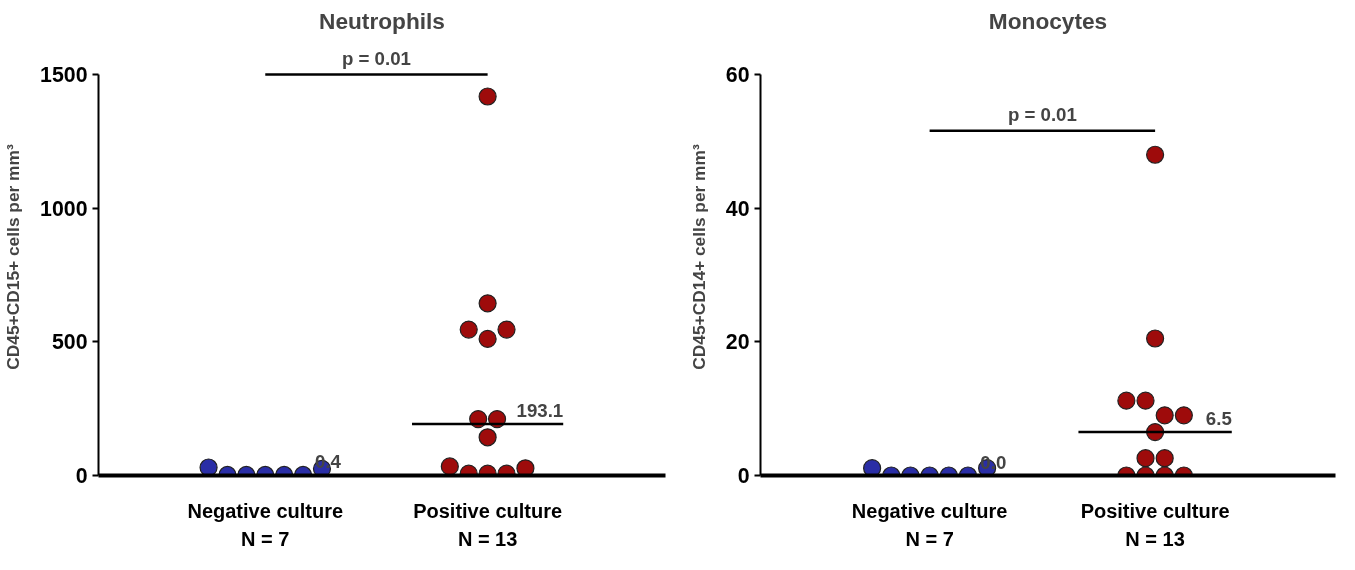  What do you see at coordinates (69, 342) in the screenshot?
I see `y-tick-label: 500` at bounding box center [69, 342].